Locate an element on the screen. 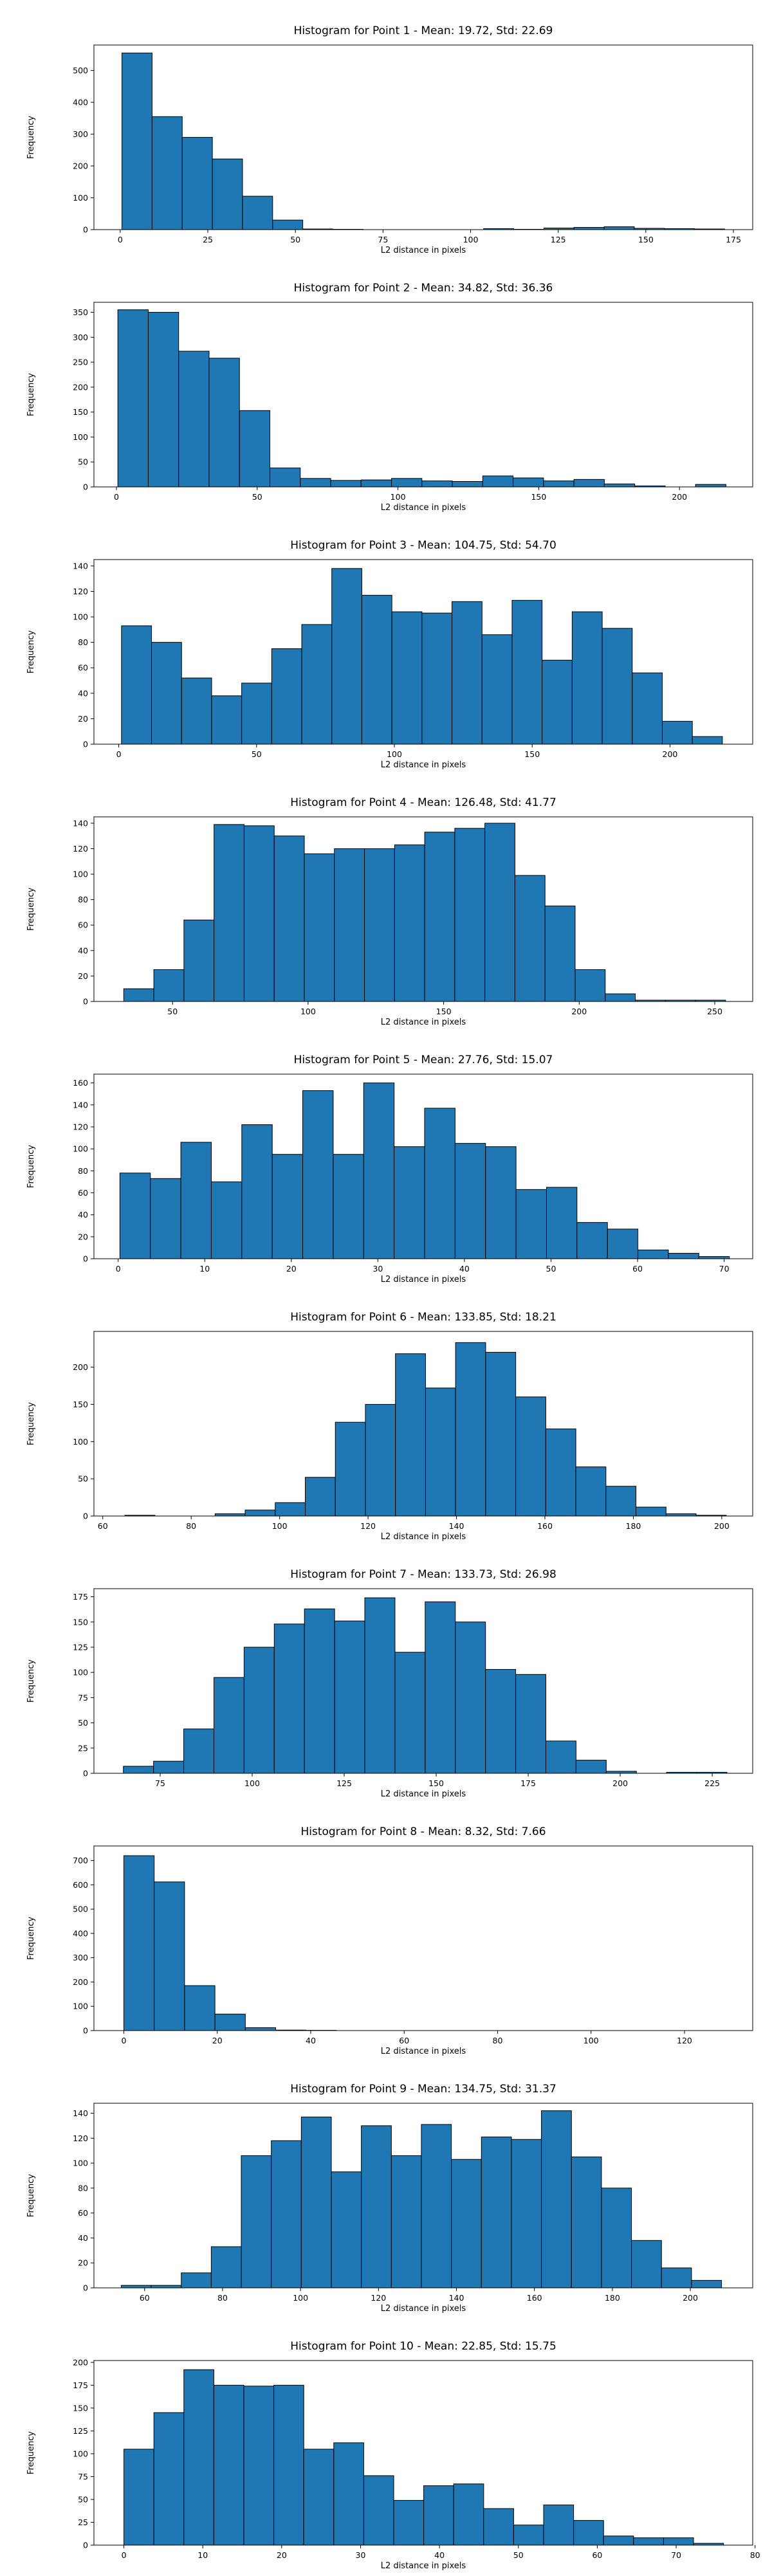 The width and height of the screenshot is (772, 2576). x-tick-label: 25 is located at coordinates (208, 239).